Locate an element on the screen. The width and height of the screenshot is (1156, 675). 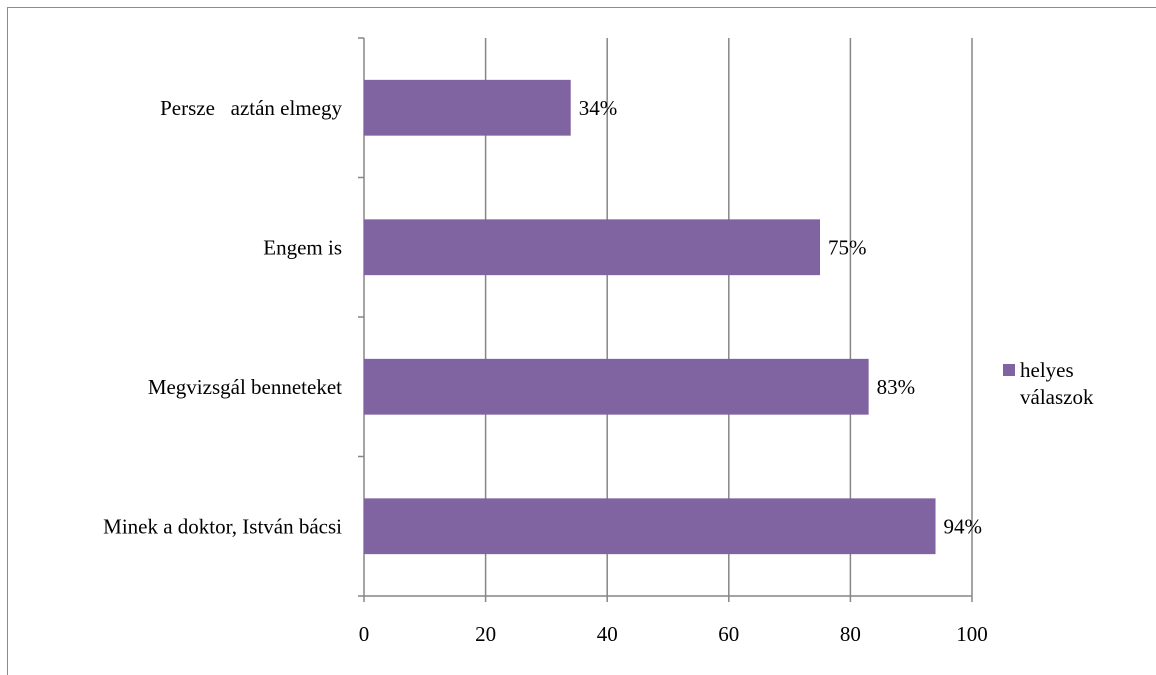
data-label: 94% is located at coordinates (963, 526).